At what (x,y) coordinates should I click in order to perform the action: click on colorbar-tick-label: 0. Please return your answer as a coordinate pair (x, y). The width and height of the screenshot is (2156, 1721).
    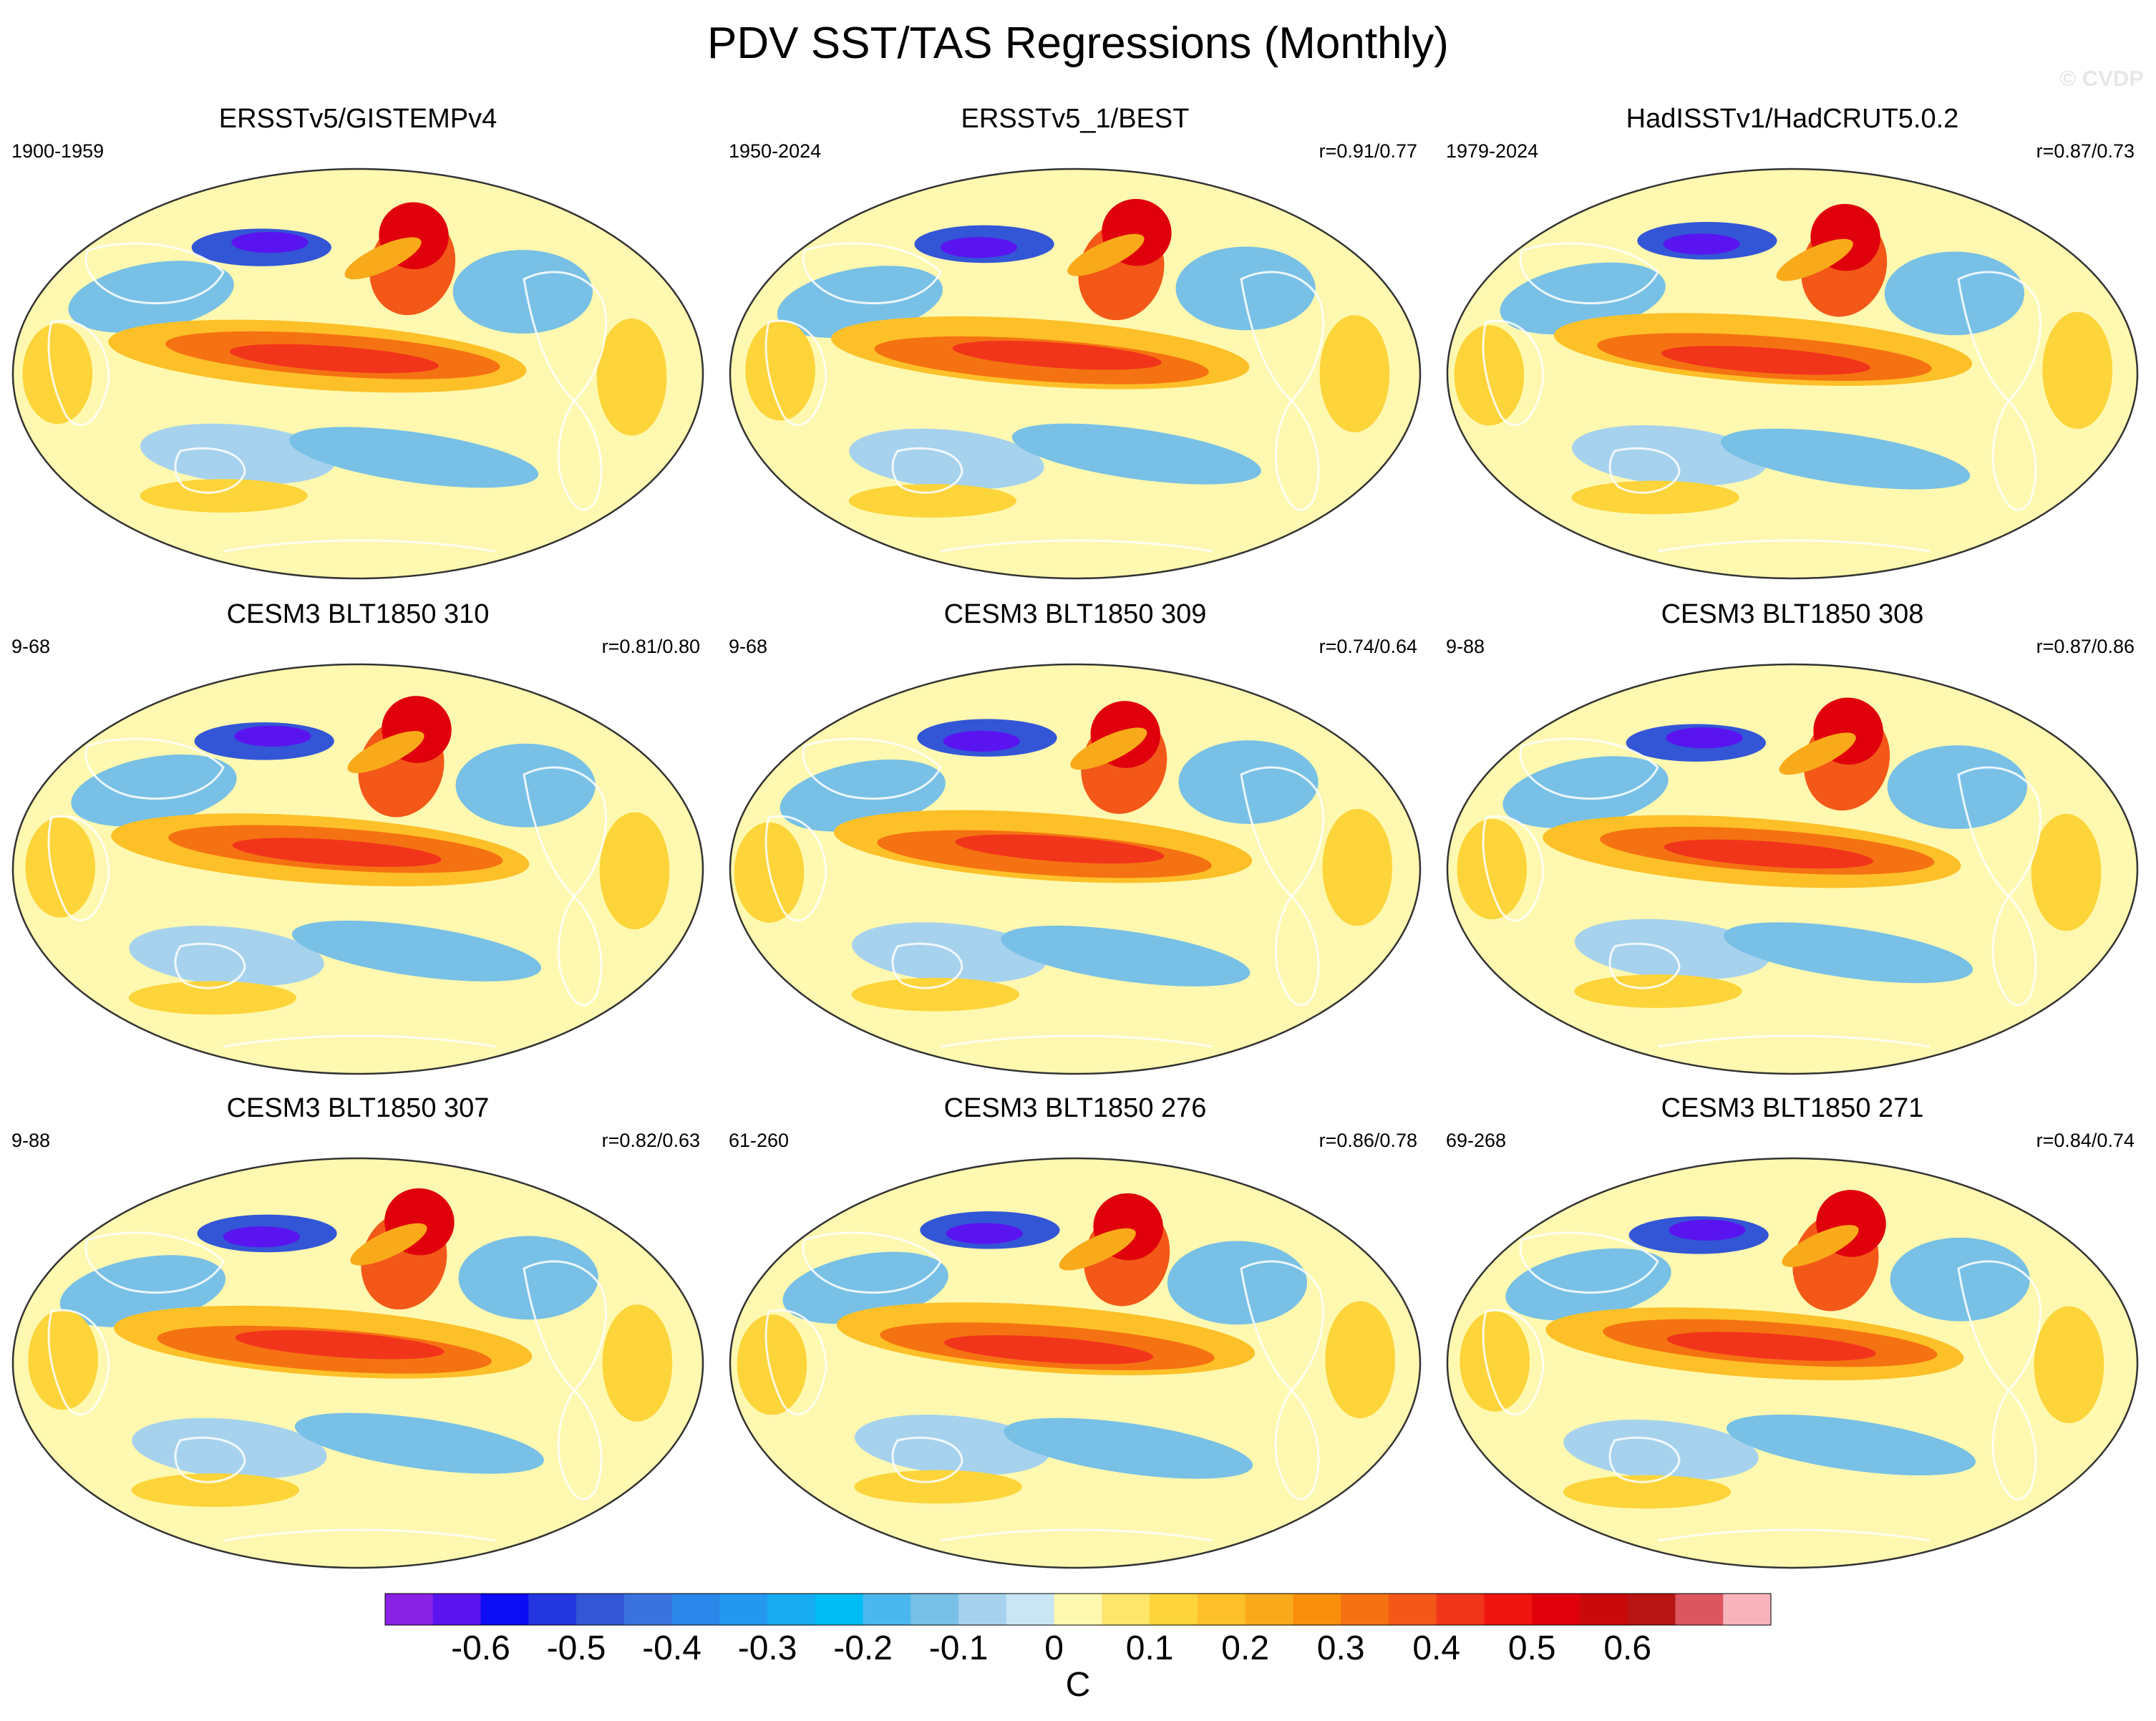
    Looking at the image, I should click on (1054, 1648).